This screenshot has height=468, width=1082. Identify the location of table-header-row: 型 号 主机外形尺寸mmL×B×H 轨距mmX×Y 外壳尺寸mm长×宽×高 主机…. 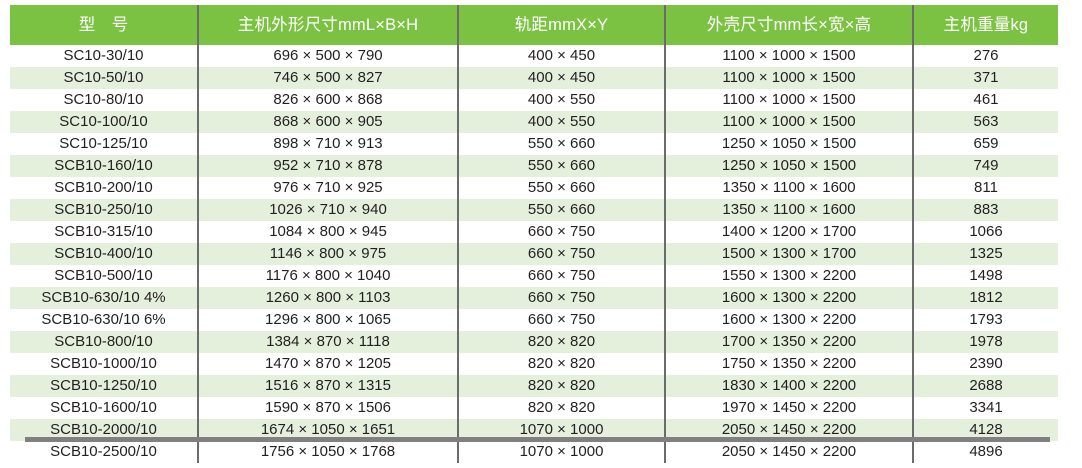
(534, 25).